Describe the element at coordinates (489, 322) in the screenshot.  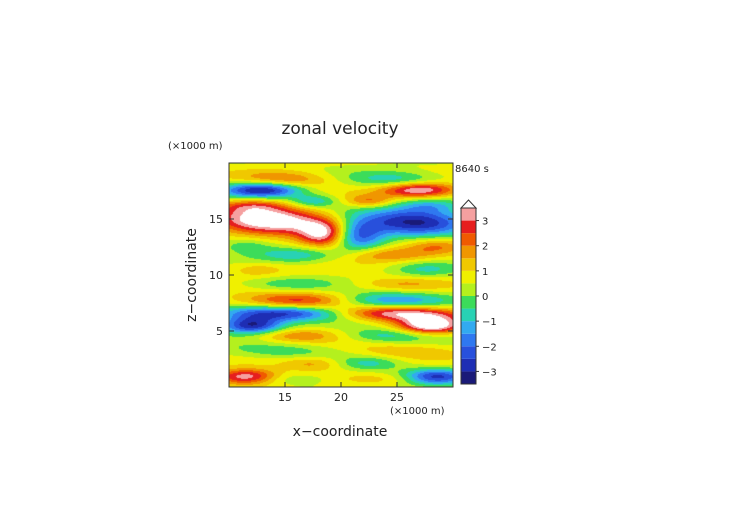
I see `colorbar-tick-label: −1` at that location.